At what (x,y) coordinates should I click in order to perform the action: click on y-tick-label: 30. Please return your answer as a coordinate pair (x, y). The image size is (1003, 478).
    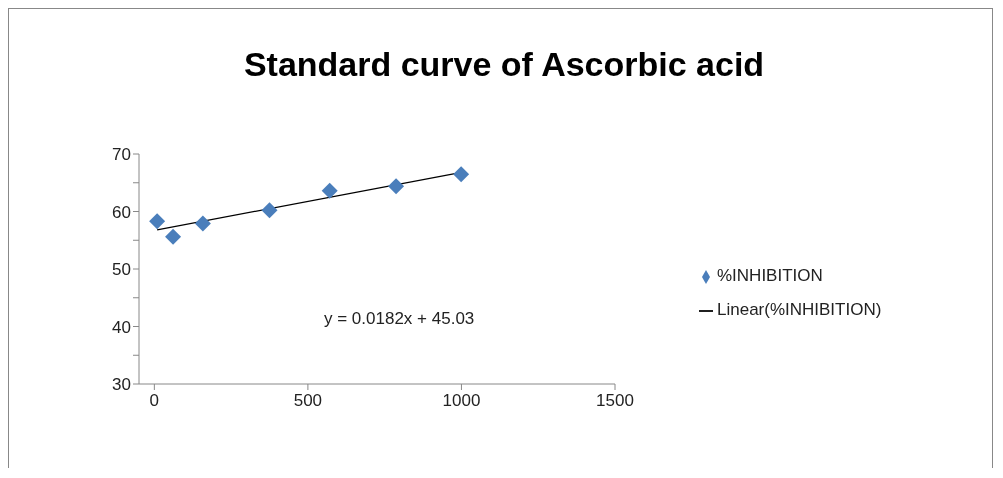
    Looking at the image, I should click on (121, 385).